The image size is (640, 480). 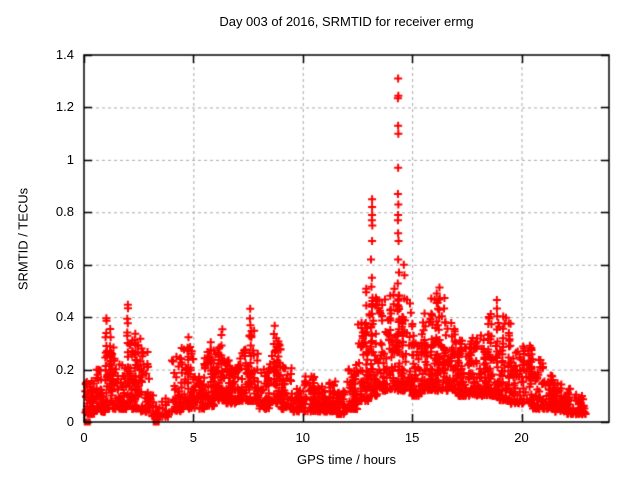 I want to click on x-tick-label: 15, so click(x=412, y=437).